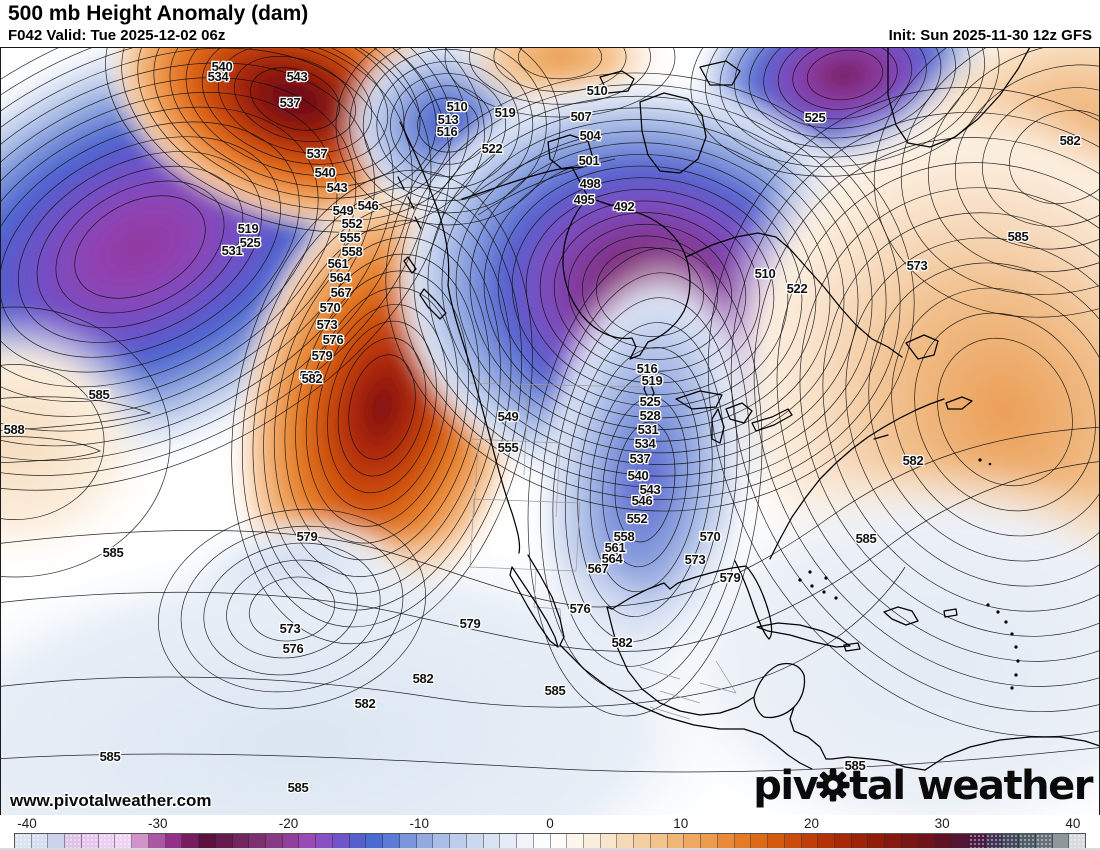  Describe the element at coordinates (785, 786) in the screenshot. I see `logo-text-left: piv` at that location.